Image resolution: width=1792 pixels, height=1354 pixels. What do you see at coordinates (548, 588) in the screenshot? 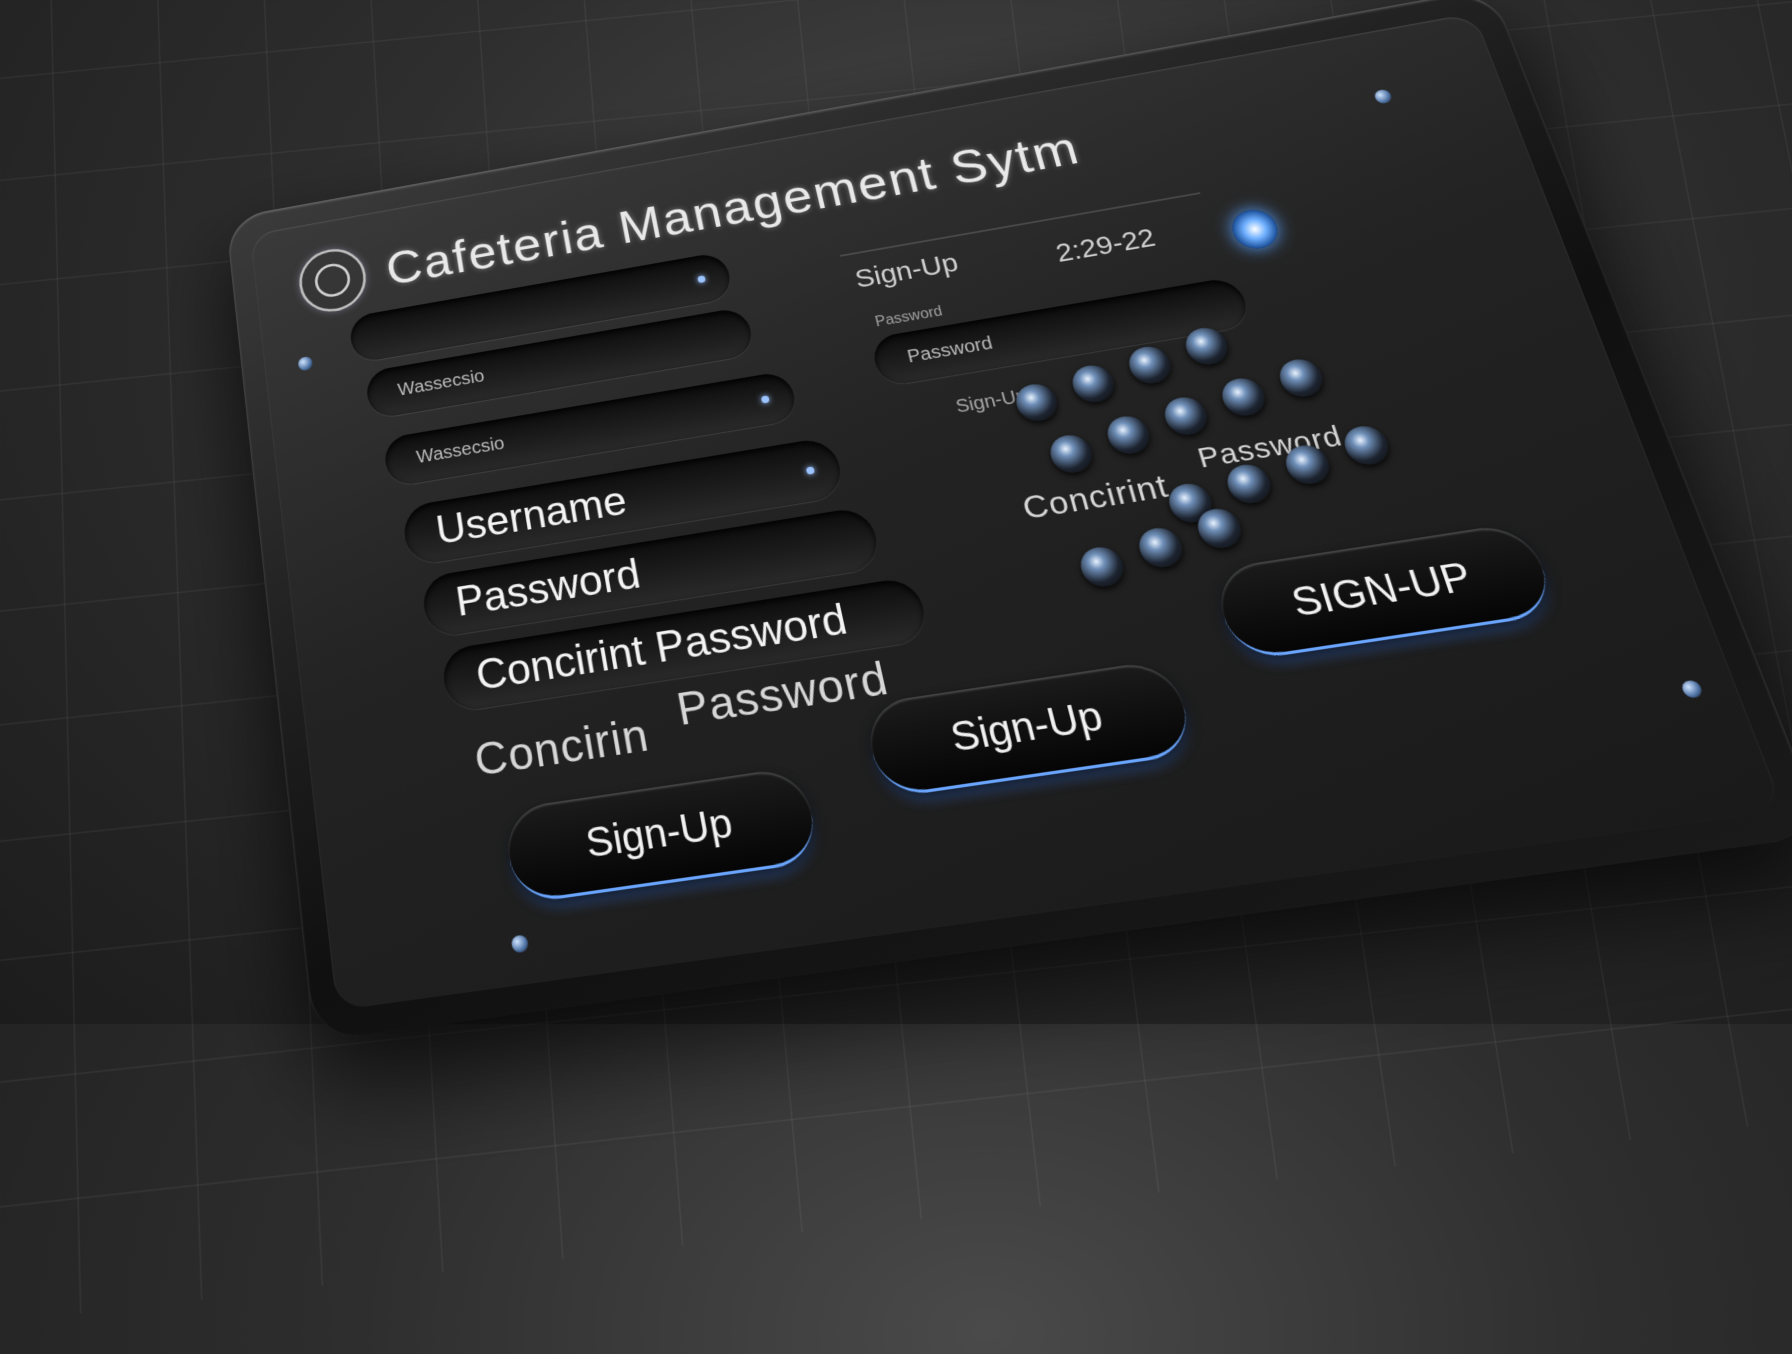
I see `password-field-text: Password` at bounding box center [548, 588].